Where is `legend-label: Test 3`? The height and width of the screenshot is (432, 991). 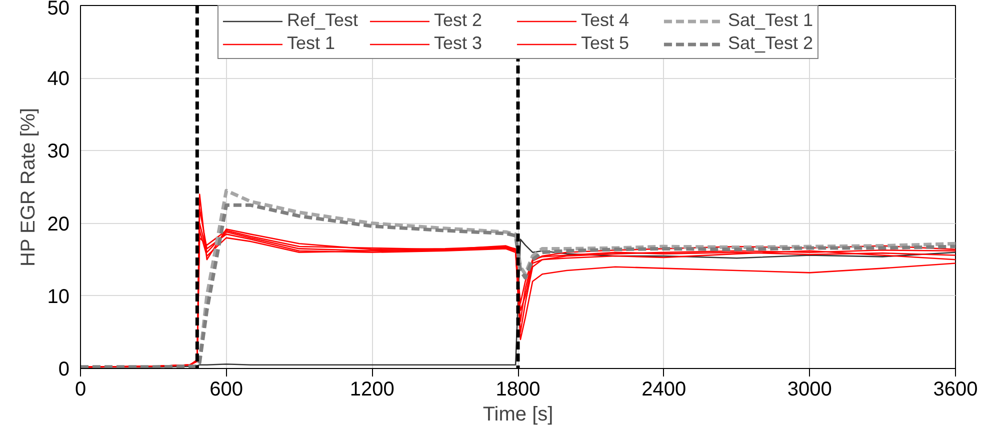
legend-label: Test 3 is located at coordinates (458, 43).